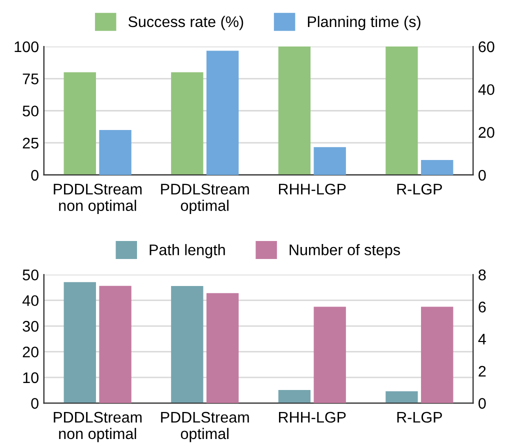 The image size is (517, 443). I want to click on legend-label: Success rate (%), so click(186, 23).